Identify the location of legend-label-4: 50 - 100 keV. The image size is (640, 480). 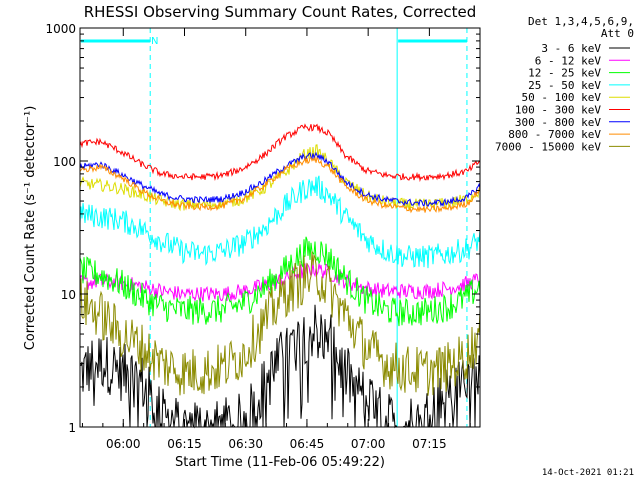
(562, 97).